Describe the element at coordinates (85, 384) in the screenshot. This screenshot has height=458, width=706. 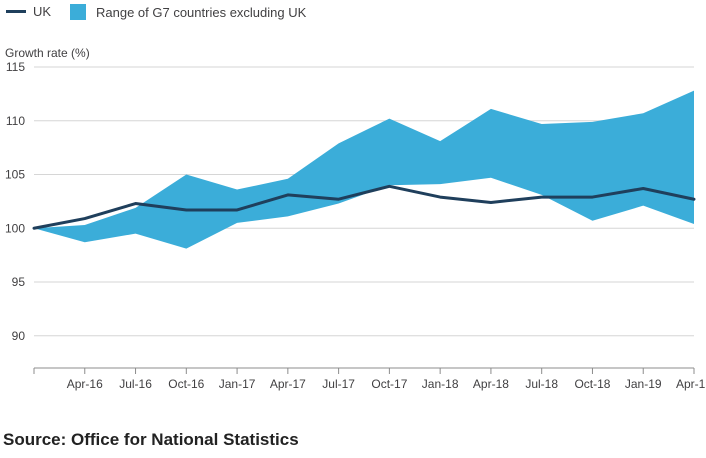
I see `x-tick-label-apr-16: Apr-16` at that location.